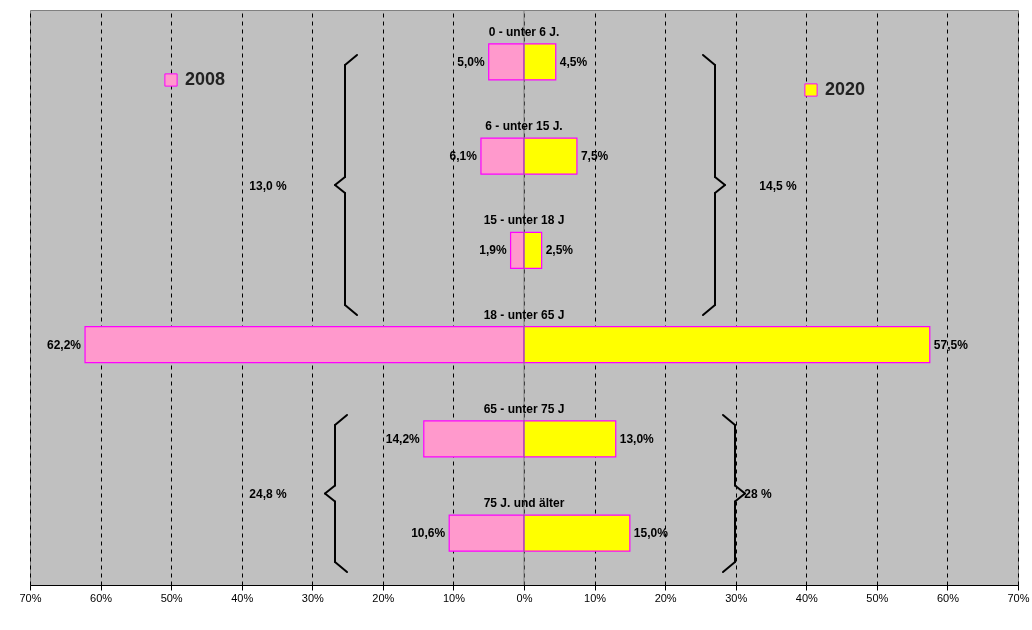 The image size is (1032, 630). What do you see at coordinates (845, 89) in the screenshot?
I see `legend-label: 2020` at bounding box center [845, 89].